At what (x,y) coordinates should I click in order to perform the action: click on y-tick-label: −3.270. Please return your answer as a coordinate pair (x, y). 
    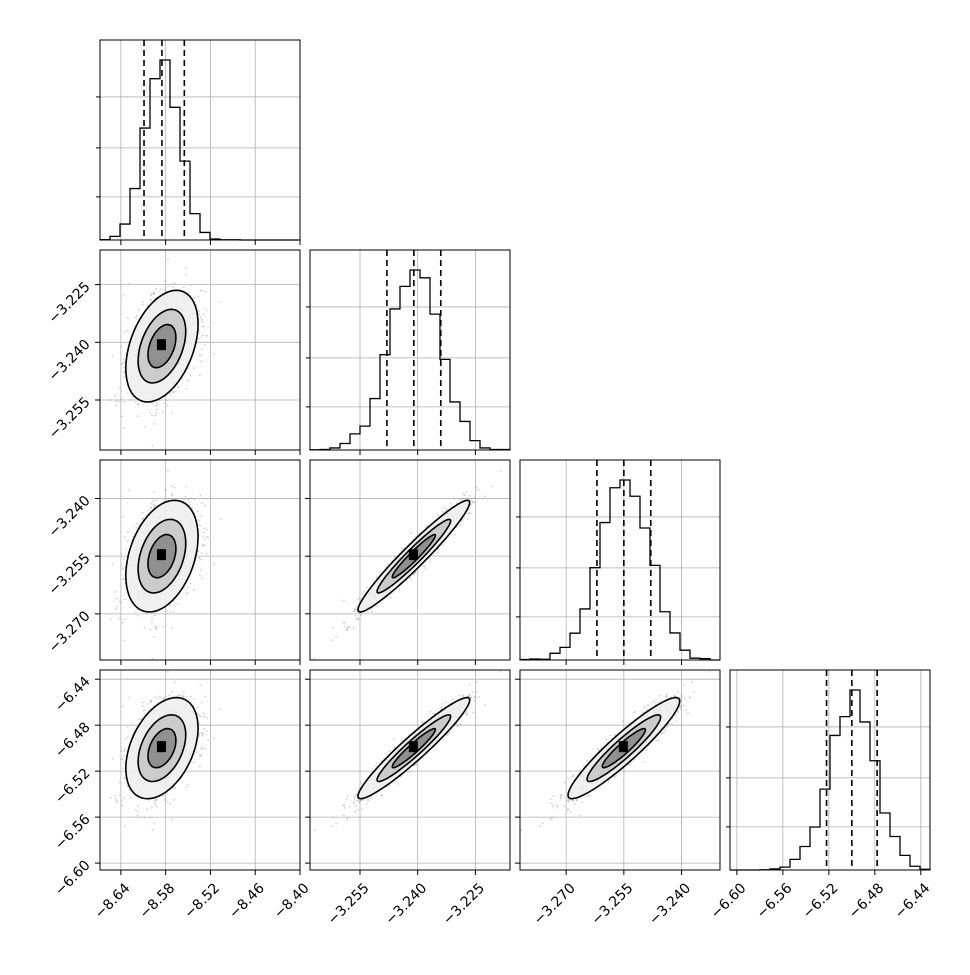
    Looking at the image, I should click on (70, 632).